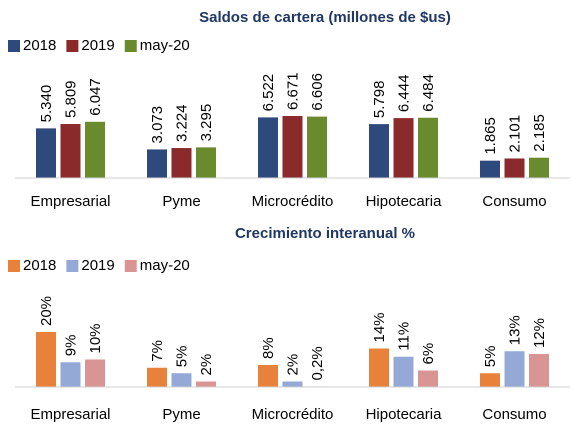  What do you see at coordinates (428, 354) in the screenshot?
I see `value-label: 6%` at bounding box center [428, 354].